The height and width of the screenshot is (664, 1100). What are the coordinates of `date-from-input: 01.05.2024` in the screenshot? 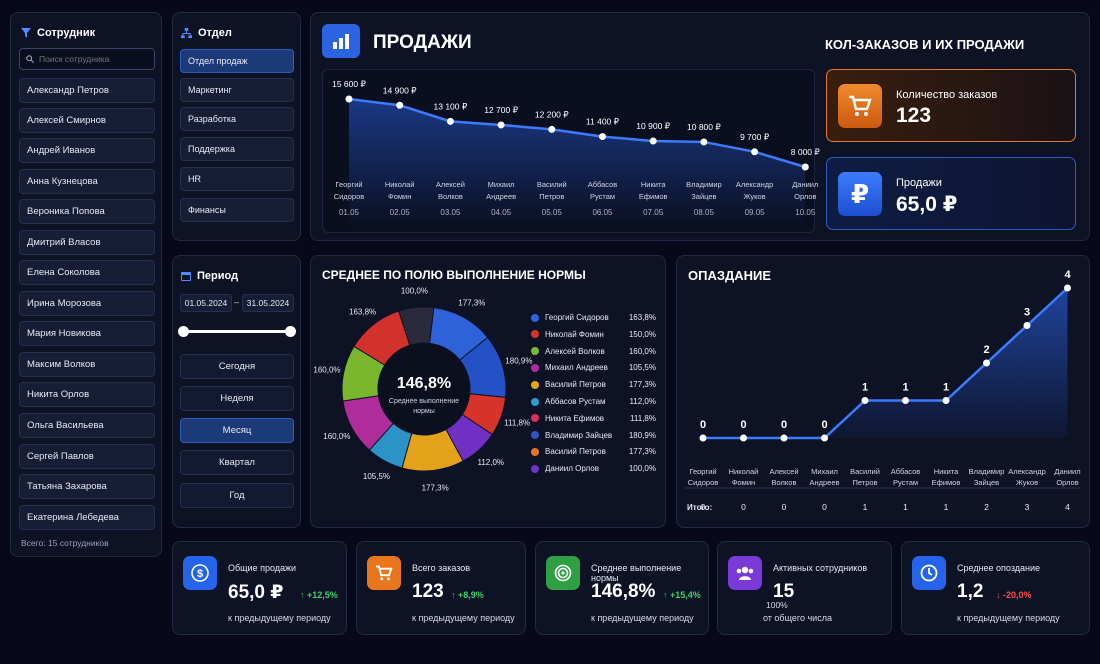 It's located at (206, 303).